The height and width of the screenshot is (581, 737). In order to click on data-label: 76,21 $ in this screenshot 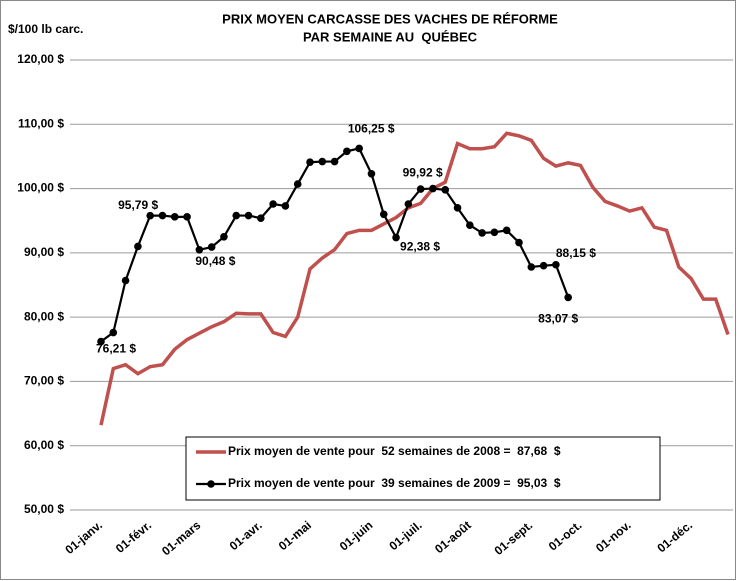, I will do `click(116, 349)`.